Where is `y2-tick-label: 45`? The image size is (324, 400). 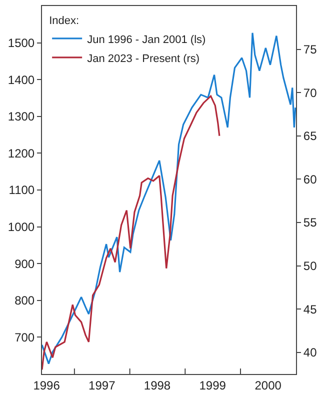 y2-tick-label: 45 is located at coordinates (310, 309).